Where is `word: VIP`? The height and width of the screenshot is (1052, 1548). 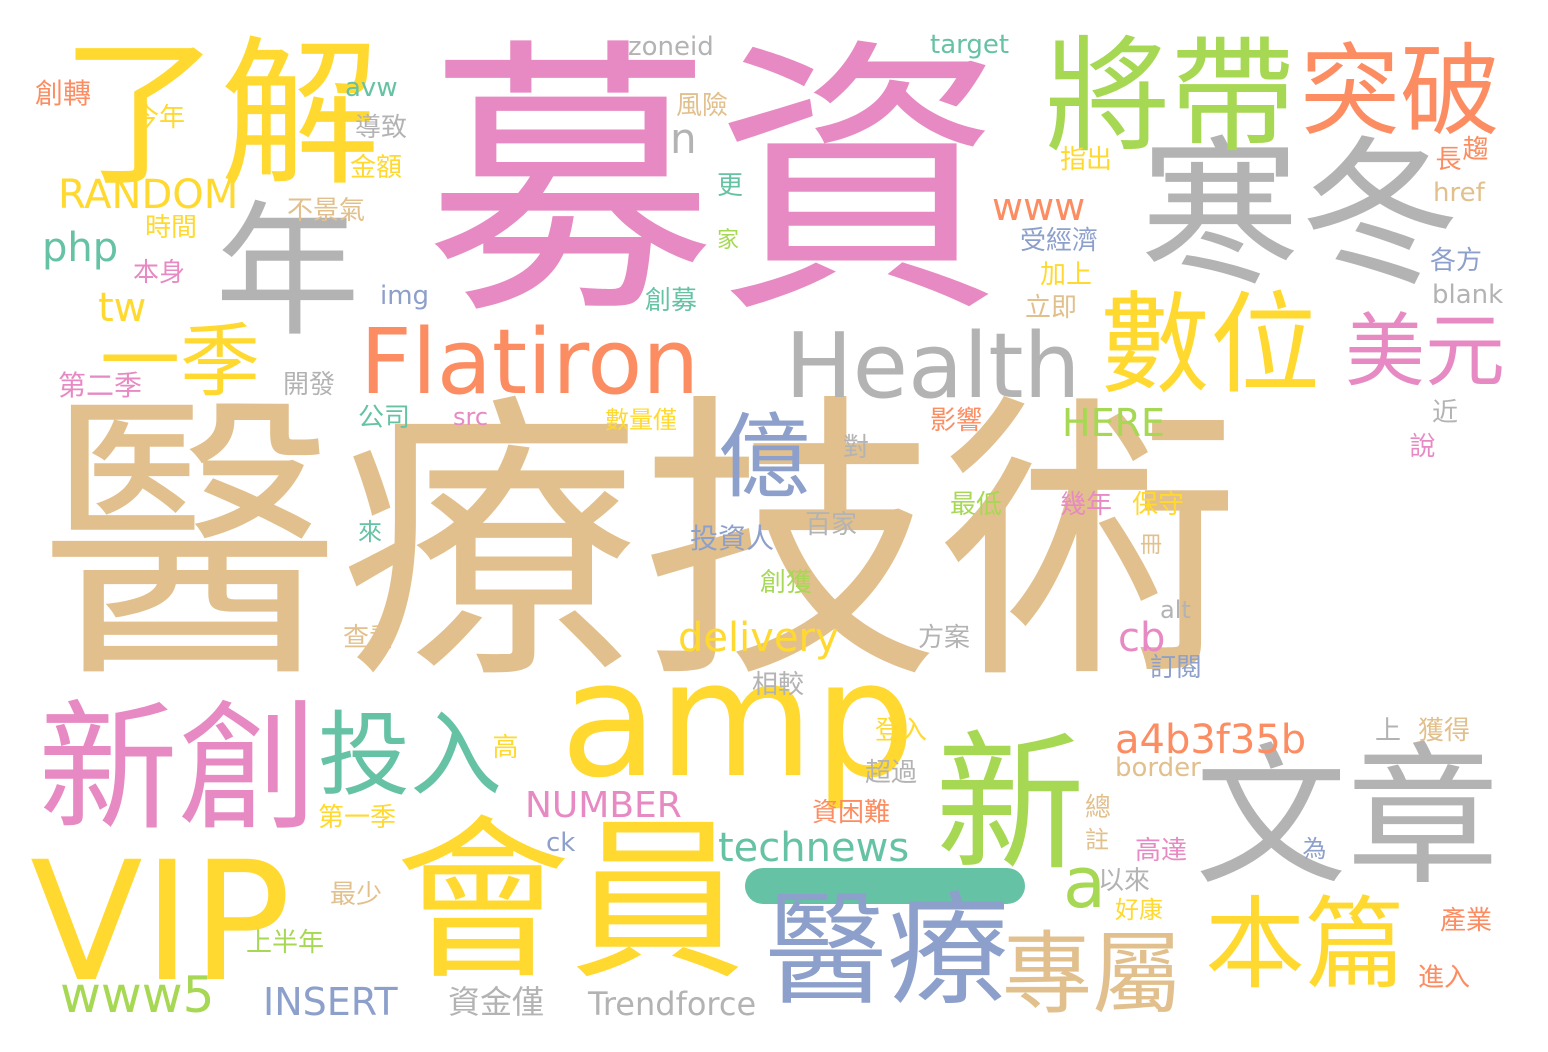 word: VIP is located at coordinates (161, 922).